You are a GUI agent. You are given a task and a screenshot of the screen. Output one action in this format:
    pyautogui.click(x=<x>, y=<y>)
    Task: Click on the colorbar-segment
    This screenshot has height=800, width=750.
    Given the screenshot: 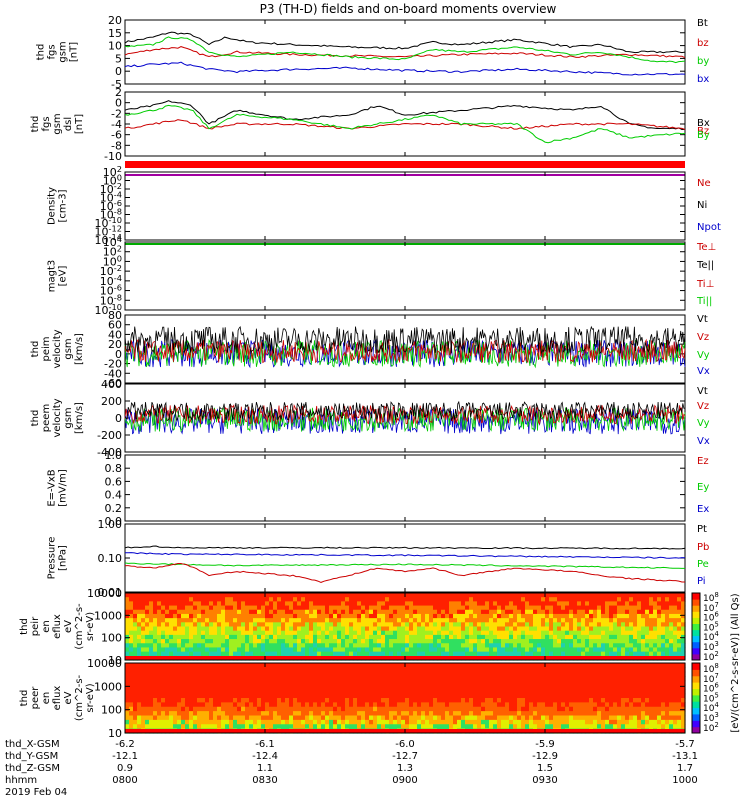 What is the action you would take?
    pyautogui.click(x=696, y=627)
    